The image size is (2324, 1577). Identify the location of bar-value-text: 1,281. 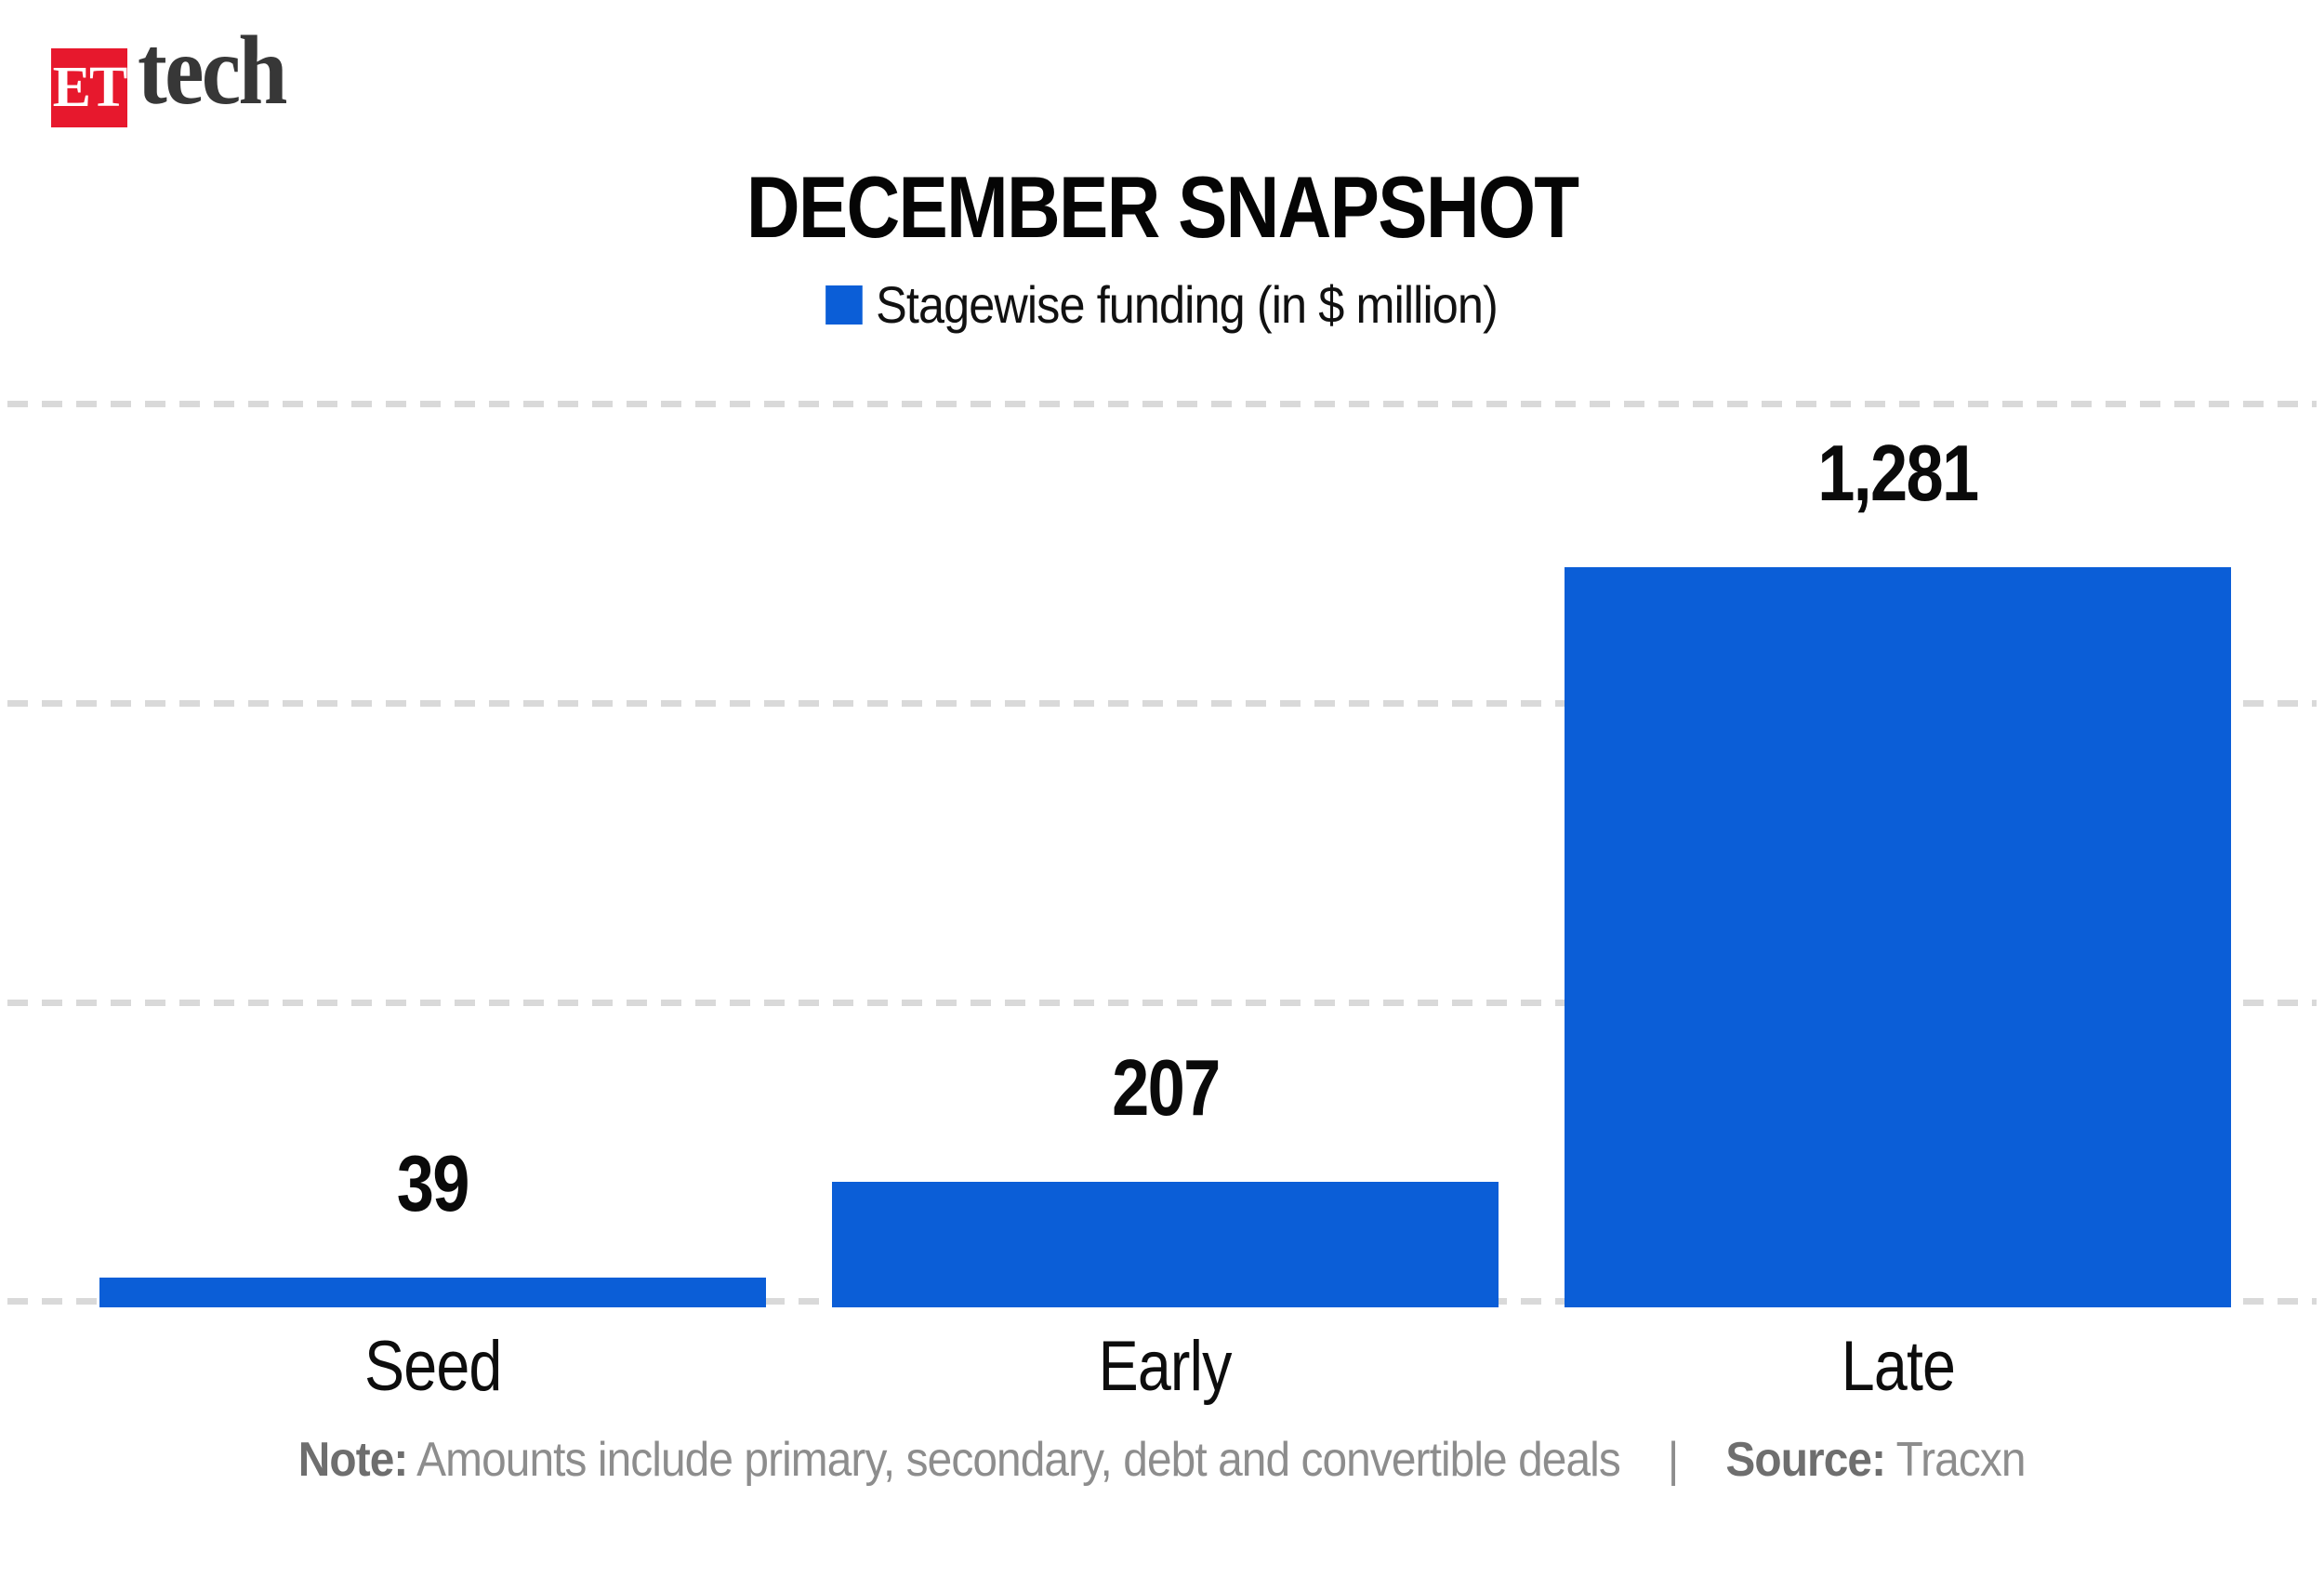
(1898, 474).